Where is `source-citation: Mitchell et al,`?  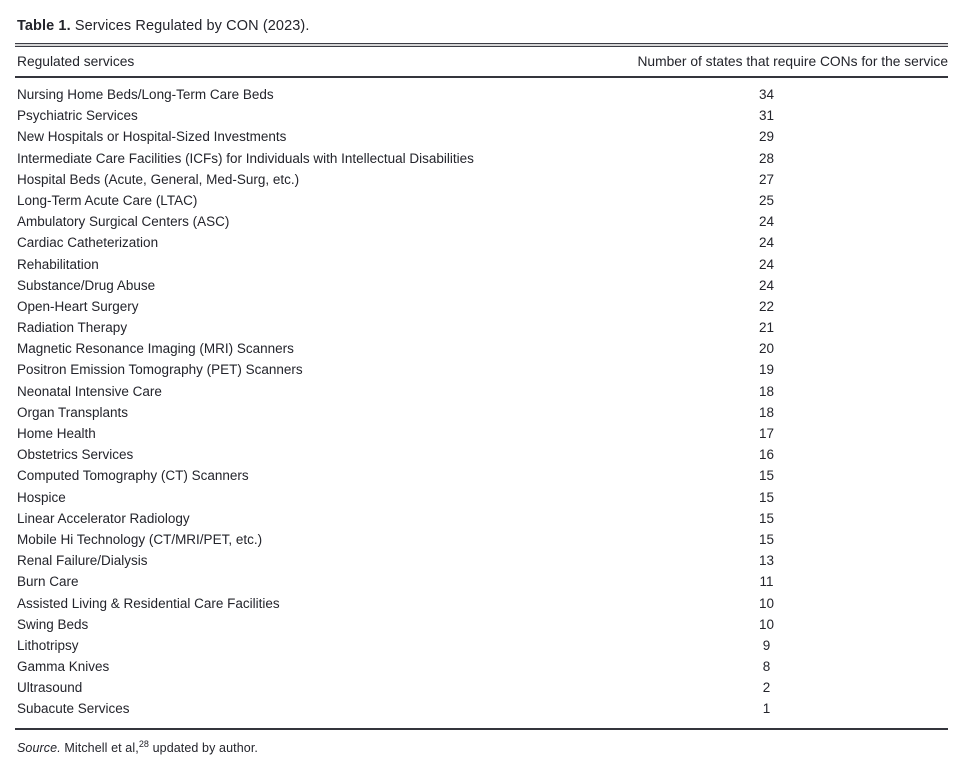
source-citation: Mitchell et al, is located at coordinates (99, 747).